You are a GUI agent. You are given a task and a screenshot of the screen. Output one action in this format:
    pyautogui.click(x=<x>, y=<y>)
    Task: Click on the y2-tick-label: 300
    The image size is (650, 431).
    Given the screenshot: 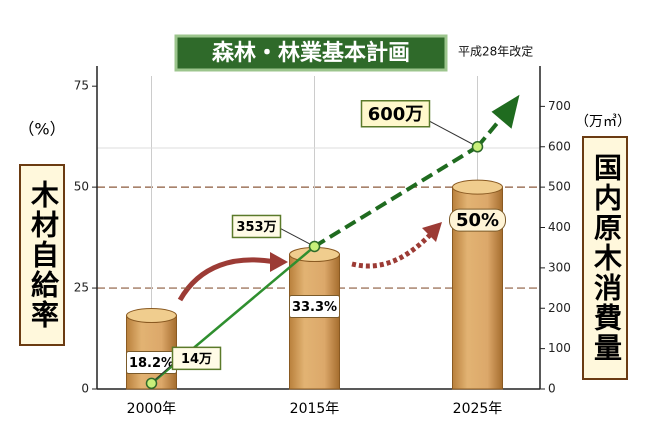 What is the action you would take?
    pyautogui.click(x=559, y=267)
    